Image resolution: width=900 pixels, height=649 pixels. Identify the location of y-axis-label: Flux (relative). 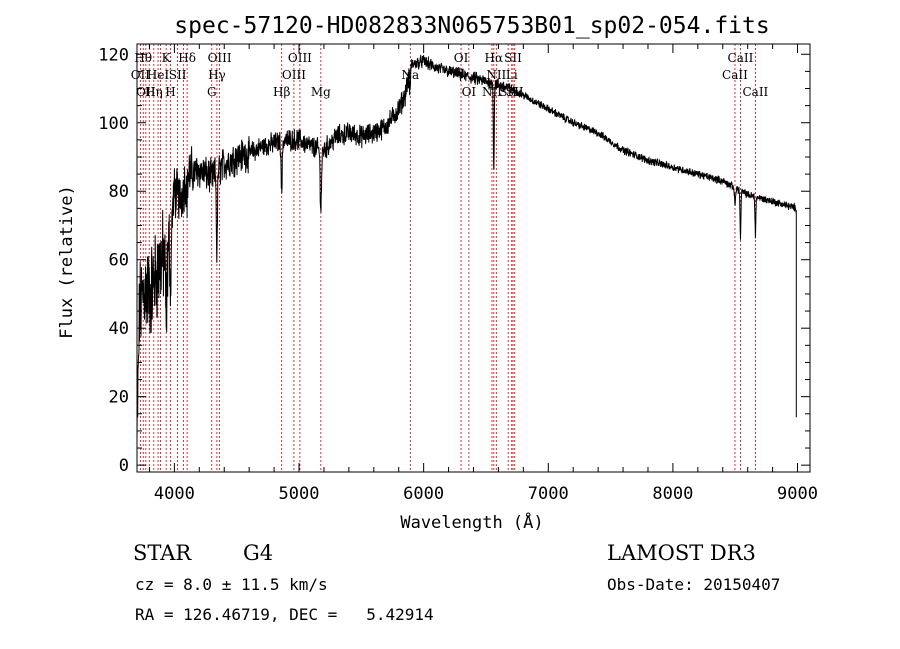
(67, 262).